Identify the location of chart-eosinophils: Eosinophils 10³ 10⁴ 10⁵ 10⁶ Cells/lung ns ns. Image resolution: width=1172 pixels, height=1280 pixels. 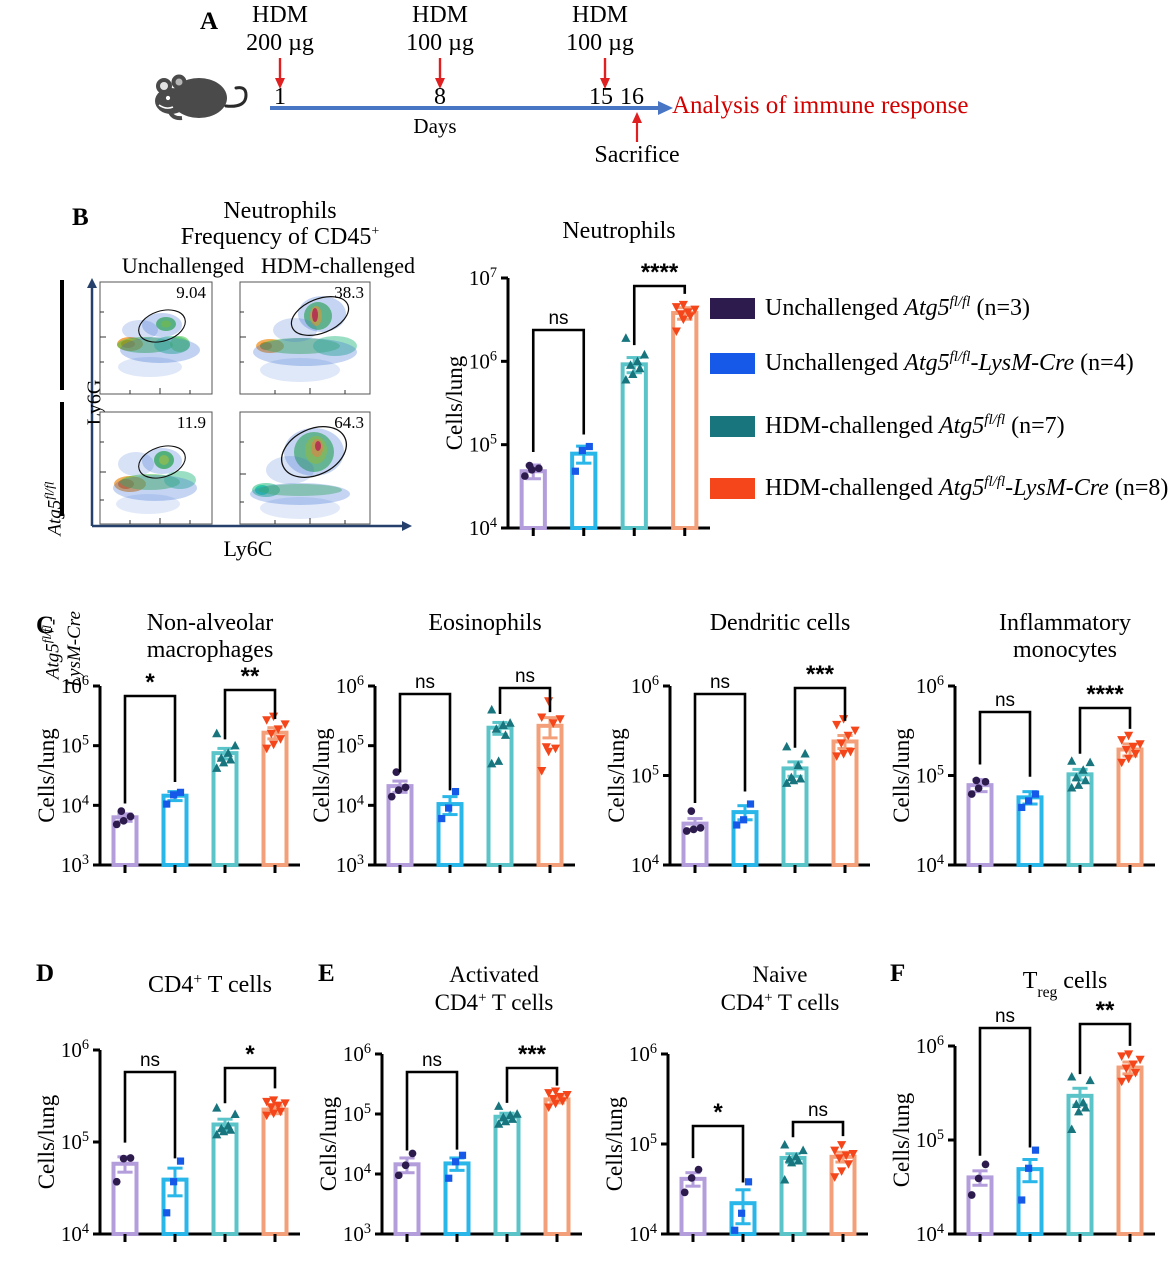
(445, 750).